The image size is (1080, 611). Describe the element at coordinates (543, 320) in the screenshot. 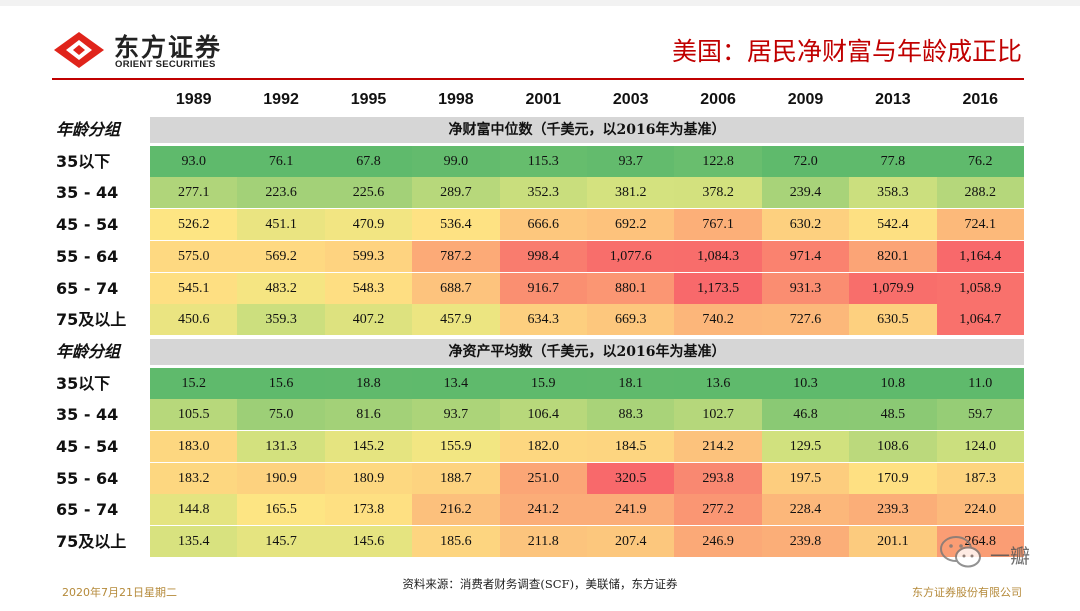

I see `table-cell: 634.3` at that location.